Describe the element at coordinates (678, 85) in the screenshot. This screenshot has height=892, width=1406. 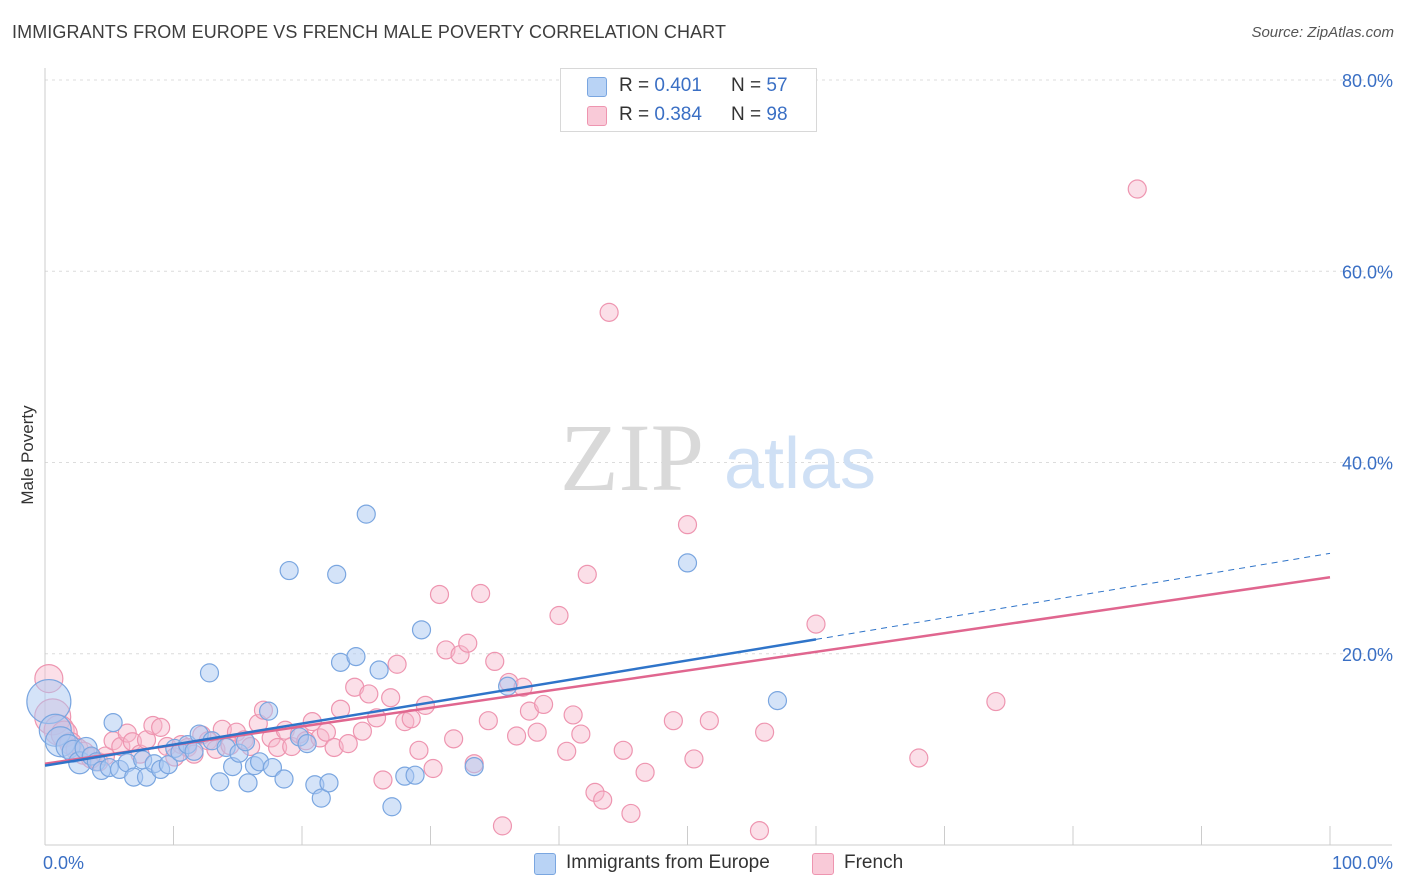
I see `legend-r-value: 0.401` at that location.